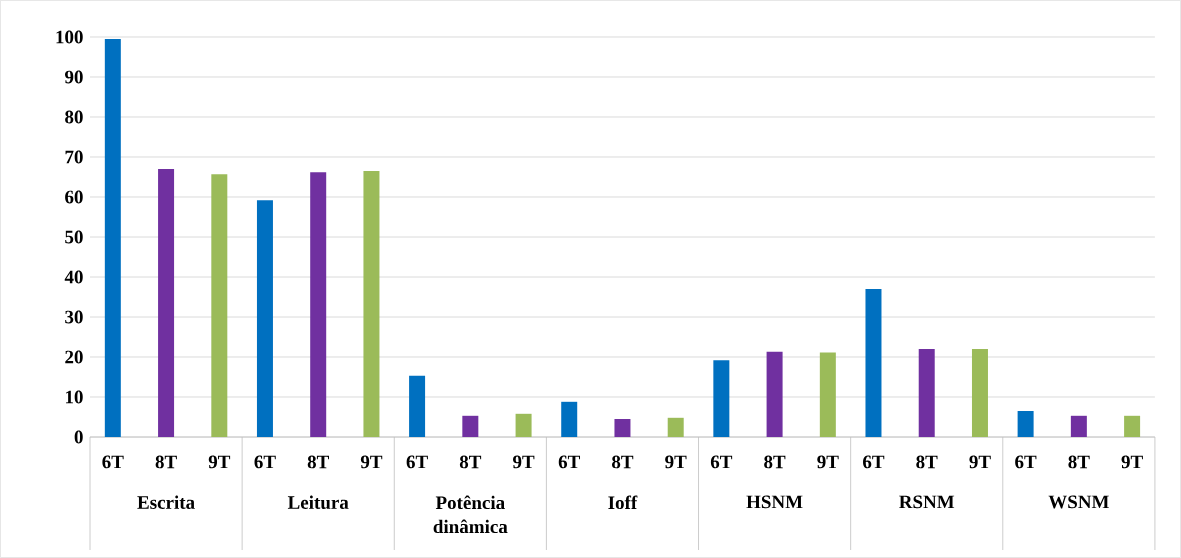  What do you see at coordinates (113, 462) in the screenshot?
I see `series-label: 6T` at bounding box center [113, 462].